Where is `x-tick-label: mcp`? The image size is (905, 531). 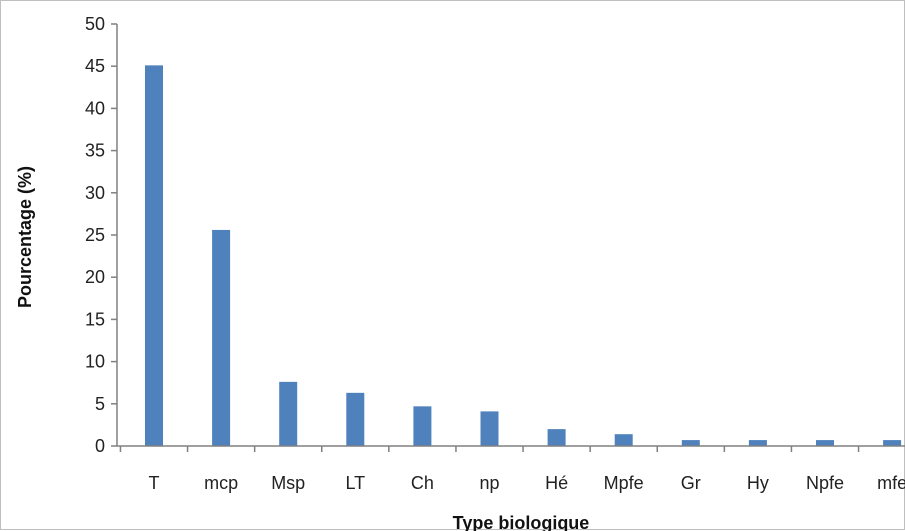
x-tick-label: mcp is located at coordinates (221, 483).